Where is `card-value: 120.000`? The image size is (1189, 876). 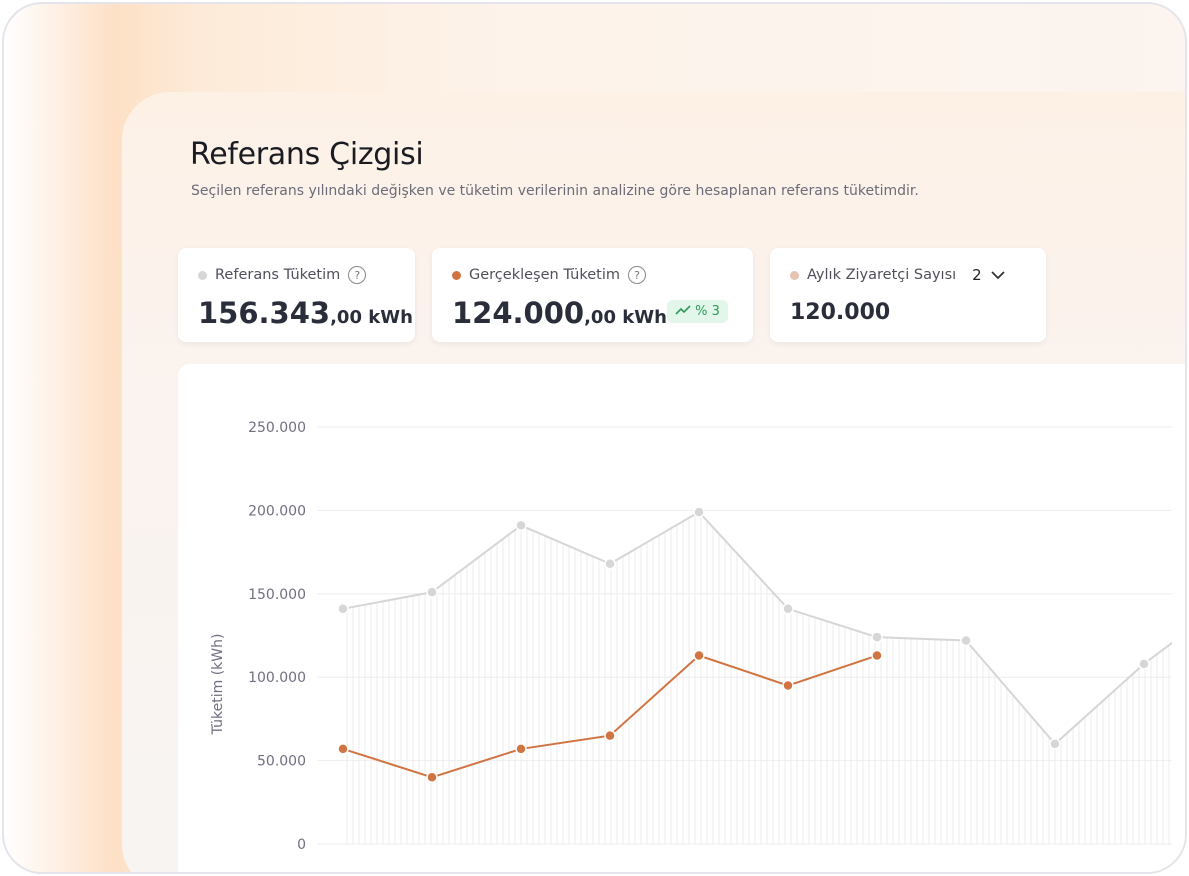
card-value: 120.000 is located at coordinates (840, 312).